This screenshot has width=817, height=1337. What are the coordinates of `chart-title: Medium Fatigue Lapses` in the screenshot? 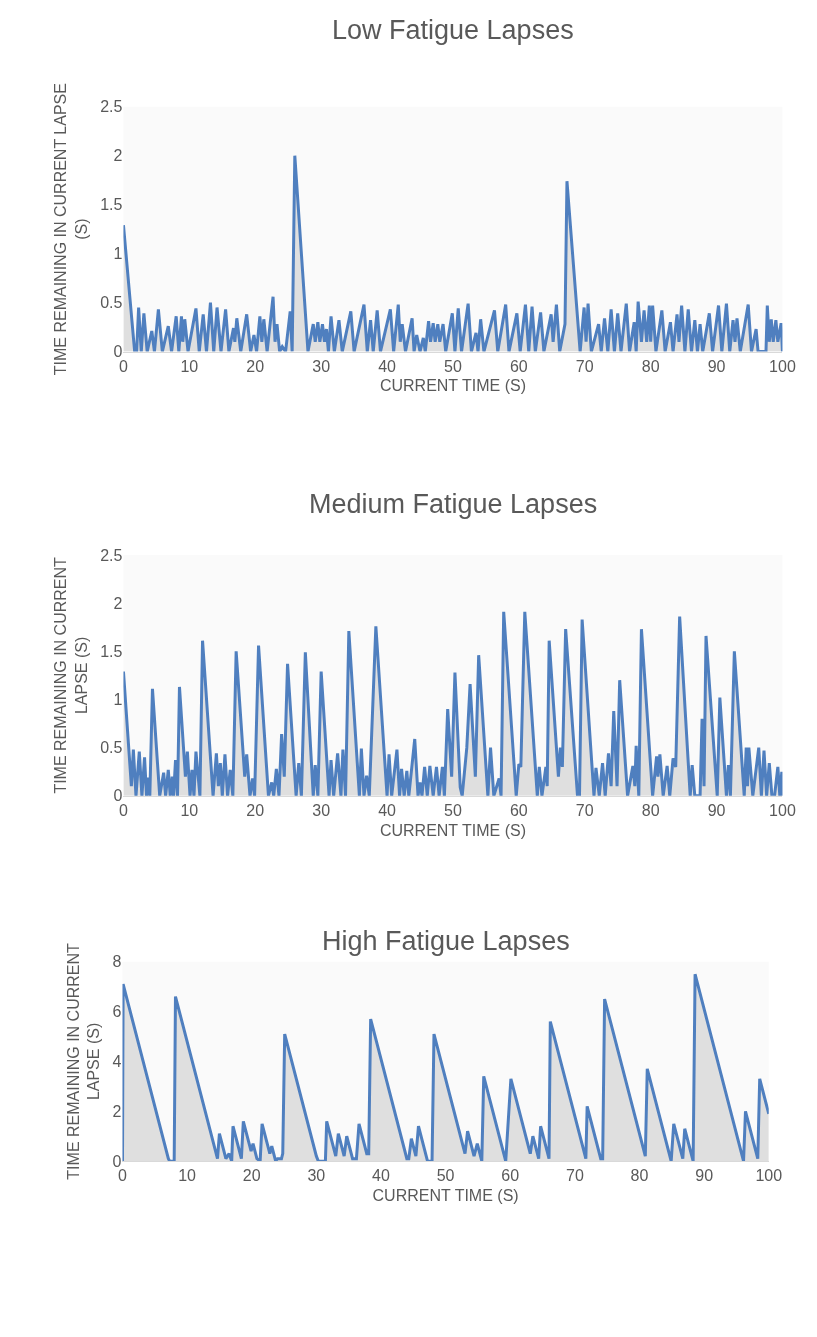 It's located at (453, 504).